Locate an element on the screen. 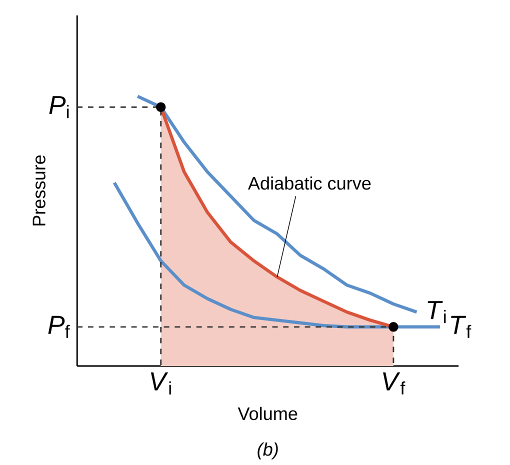 Image resolution: width=510 pixels, height=465 pixels. annotation: Adiabatic curve is located at coordinates (309, 183).